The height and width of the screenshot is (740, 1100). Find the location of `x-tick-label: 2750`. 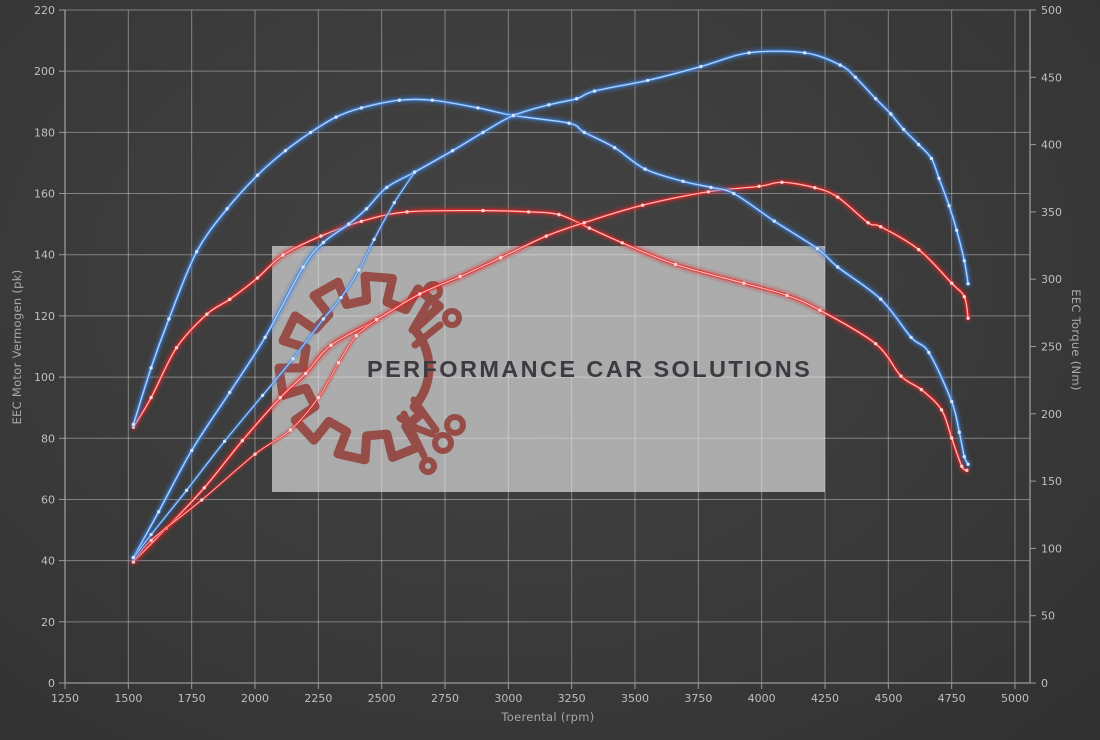

x-tick-label: 2750 is located at coordinates (445, 698).